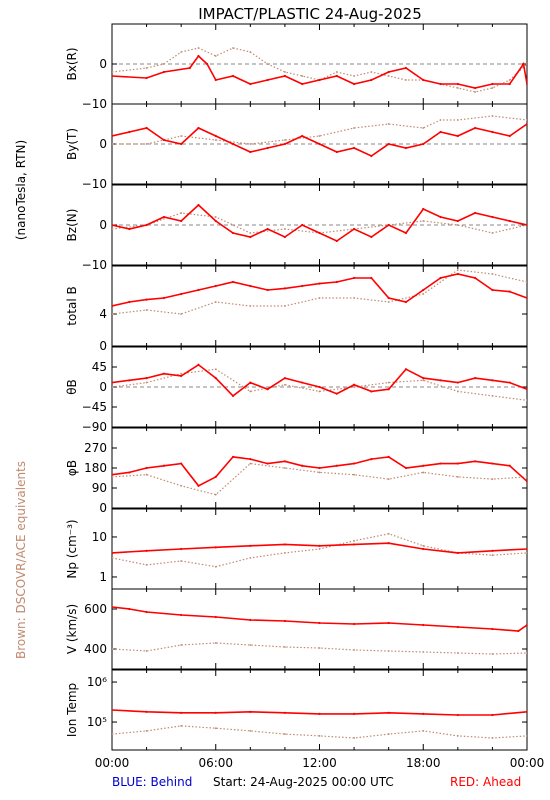 This screenshot has height=800, width=550. Describe the element at coordinates (72, 144) in the screenshot. I see `y-axis-label: By(T)` at that location.